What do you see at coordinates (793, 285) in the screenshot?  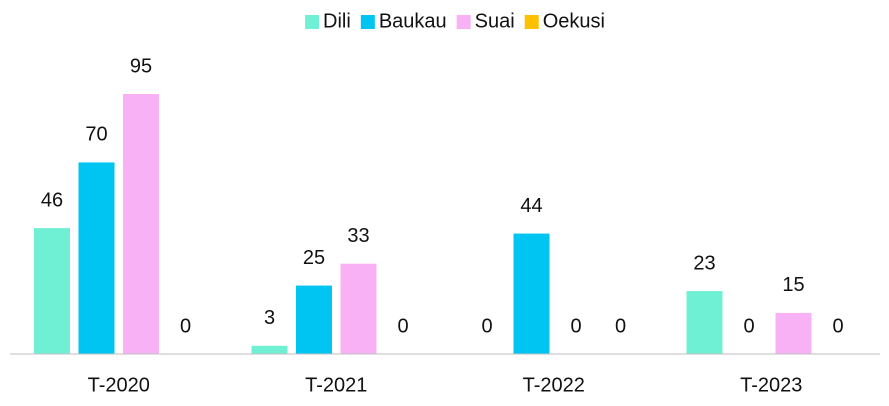 I see `data-label: 15` at bounding box center [793, 285].